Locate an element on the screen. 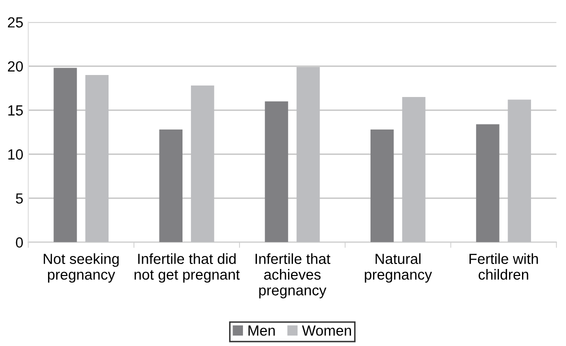 This screenshot has height=346, width=566. x-tick-label: Infertile that achieves pregnancy is located at coordinates (293, 275).